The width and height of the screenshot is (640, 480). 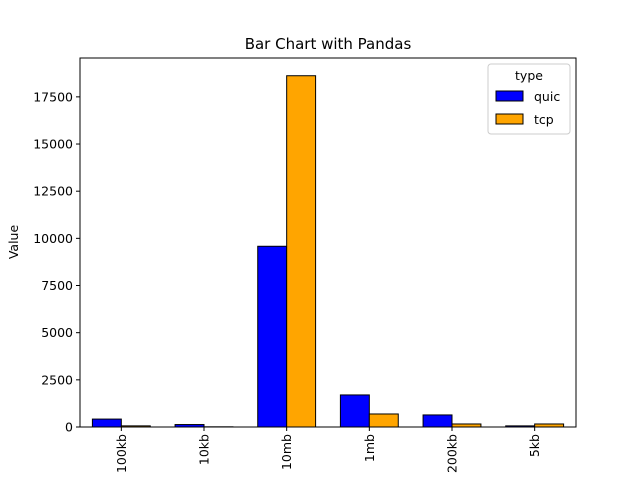 I want to click on bar-tcp-10mb, so click(x=301, y=251).